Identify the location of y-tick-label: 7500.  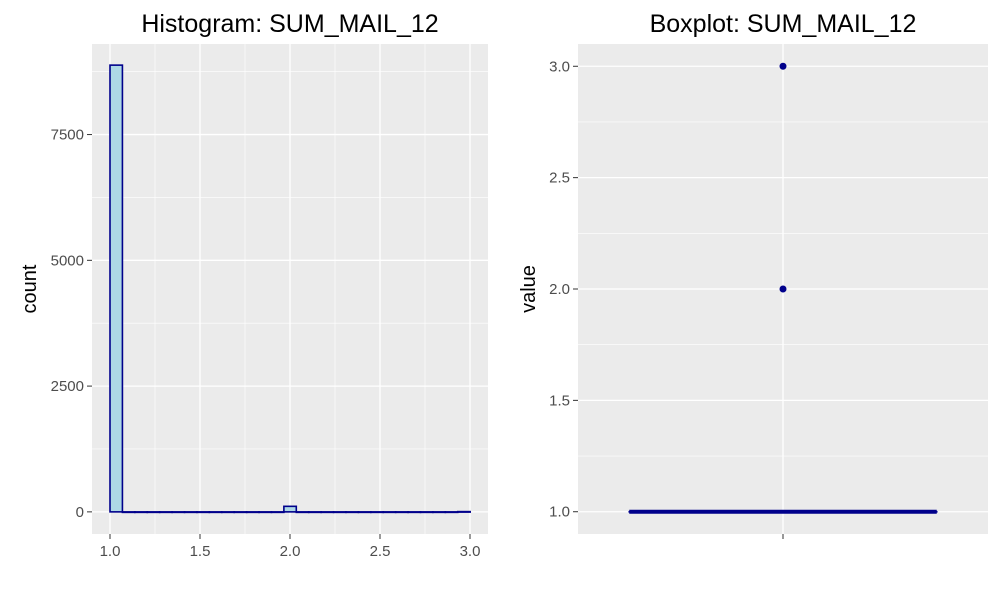
(67, 135).